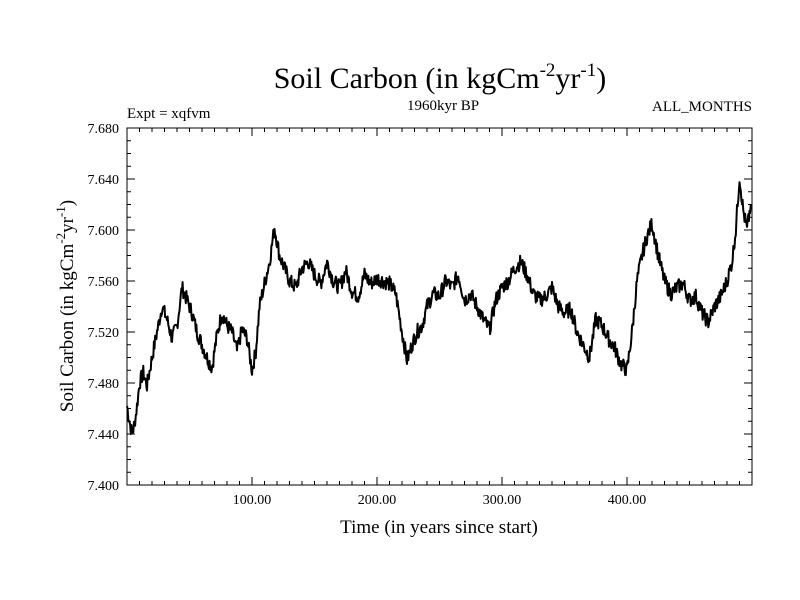 The height and width of the screenshot is (600, 800). I want to click on x-axis-title: Time (in years since start), so click(439, 527).